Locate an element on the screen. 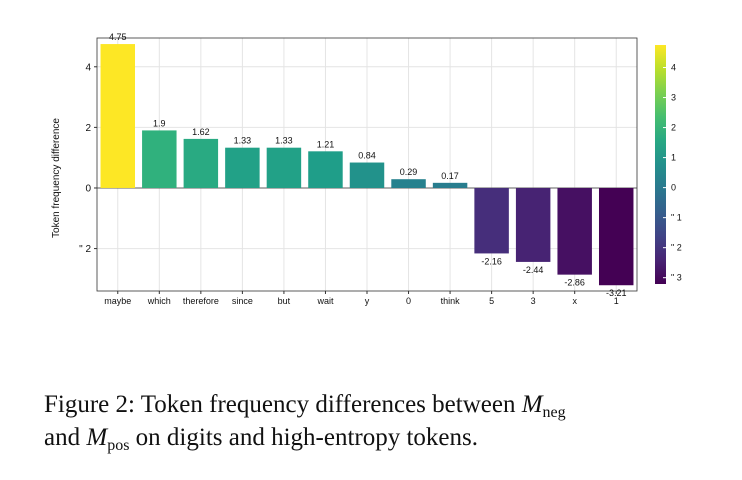  x-tick-label: therefore is located at coordinates (201, 301).